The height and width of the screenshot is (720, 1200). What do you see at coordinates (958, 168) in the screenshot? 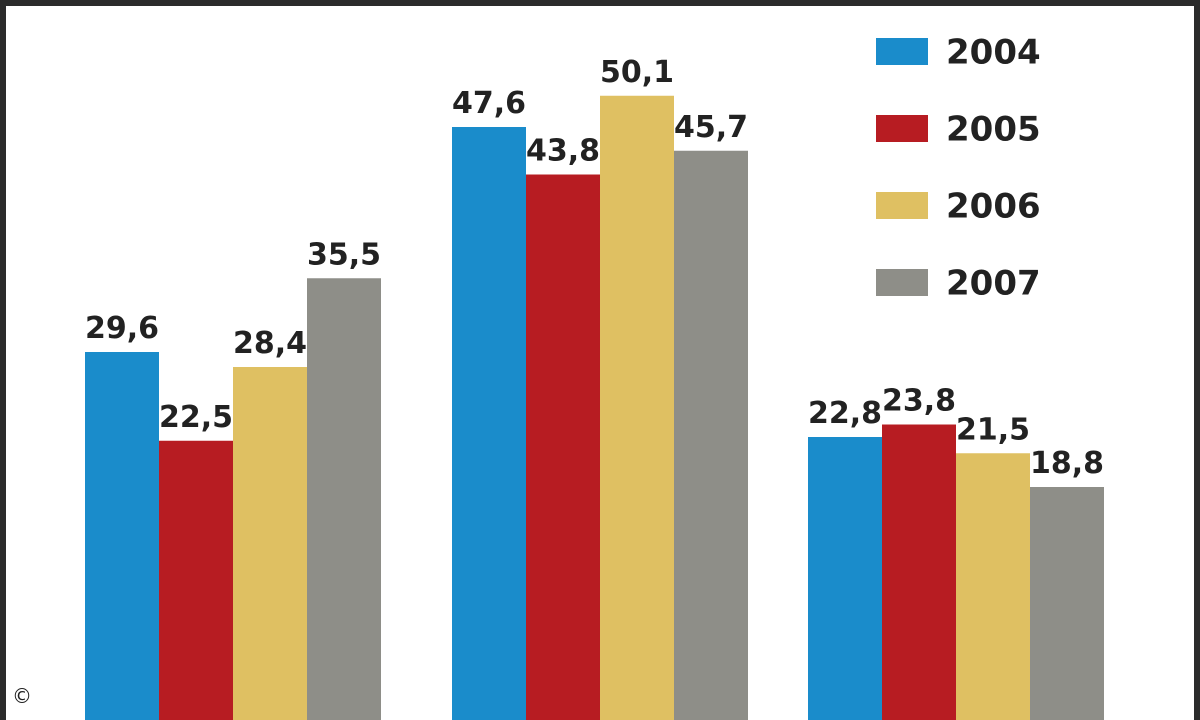
I see `legend: 2004 2005 2006 2007` at bounding box center [958, 168].